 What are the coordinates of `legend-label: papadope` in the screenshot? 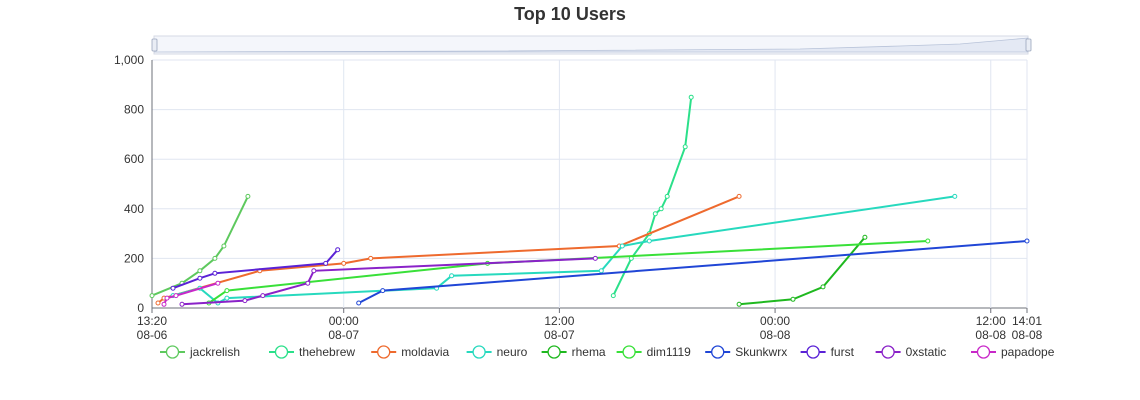 It's located at (1028, 352).